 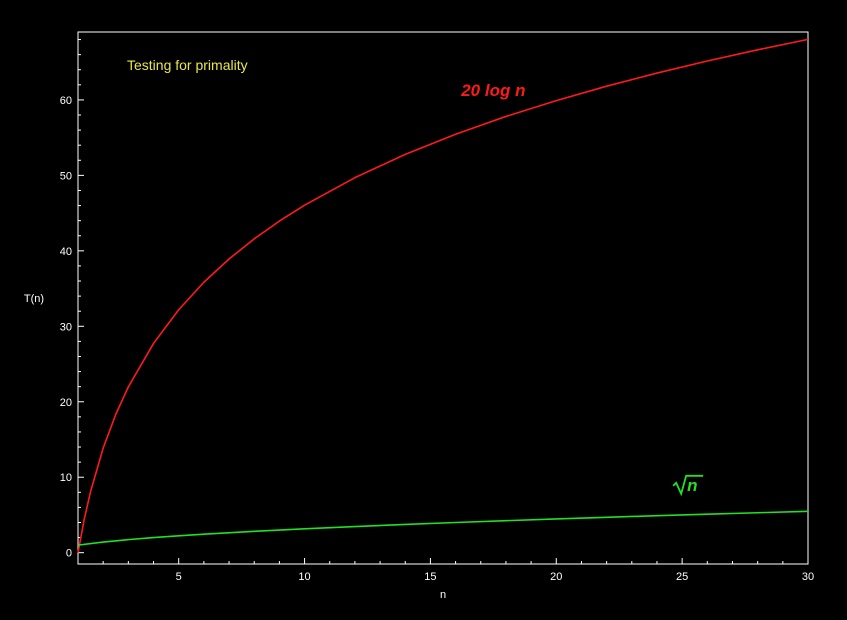 I want to click on y-tick-label: 40, so click(x=66, y=252).